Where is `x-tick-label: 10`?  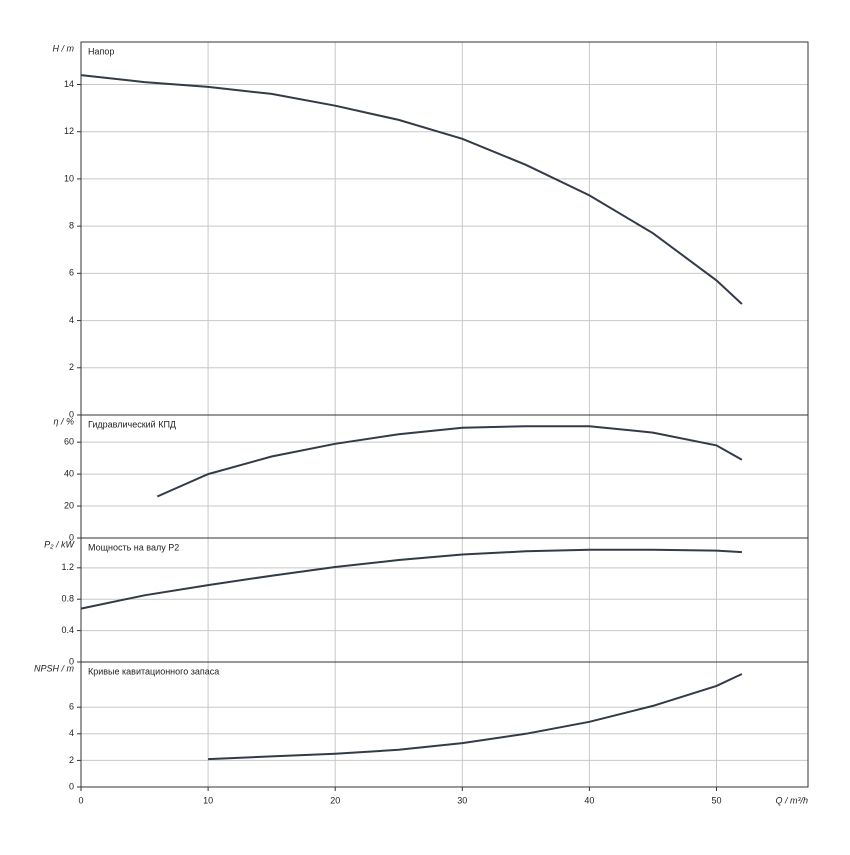
x-tick-label: 10 is located at coordinates (208, 800).